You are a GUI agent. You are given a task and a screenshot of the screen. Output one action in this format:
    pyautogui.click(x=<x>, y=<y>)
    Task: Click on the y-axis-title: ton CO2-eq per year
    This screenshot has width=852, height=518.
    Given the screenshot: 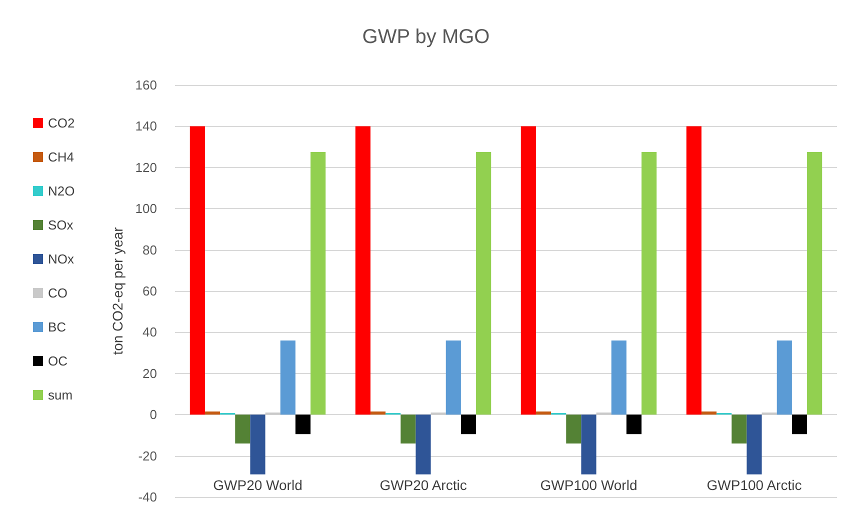 What is the action you would take?
    pyautogui.click(x=117, y=290)
    